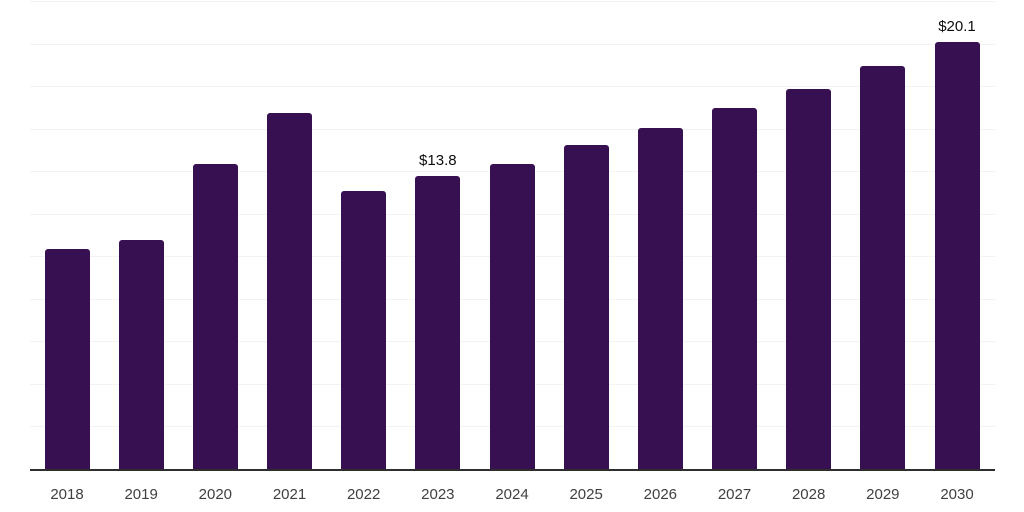 The image size is (1024, 512). Describe the element at coordinates (957, 256) in the screenshot. I see `bar-2030` at that location.